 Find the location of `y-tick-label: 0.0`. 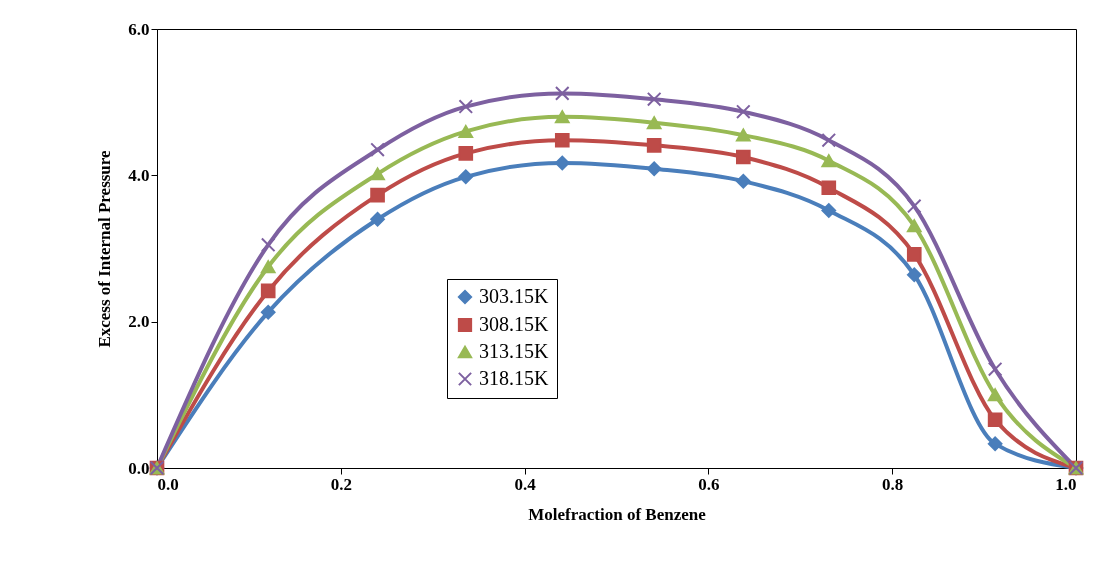

y-tick-label: 0.0 is located at coordinates (139, 468).